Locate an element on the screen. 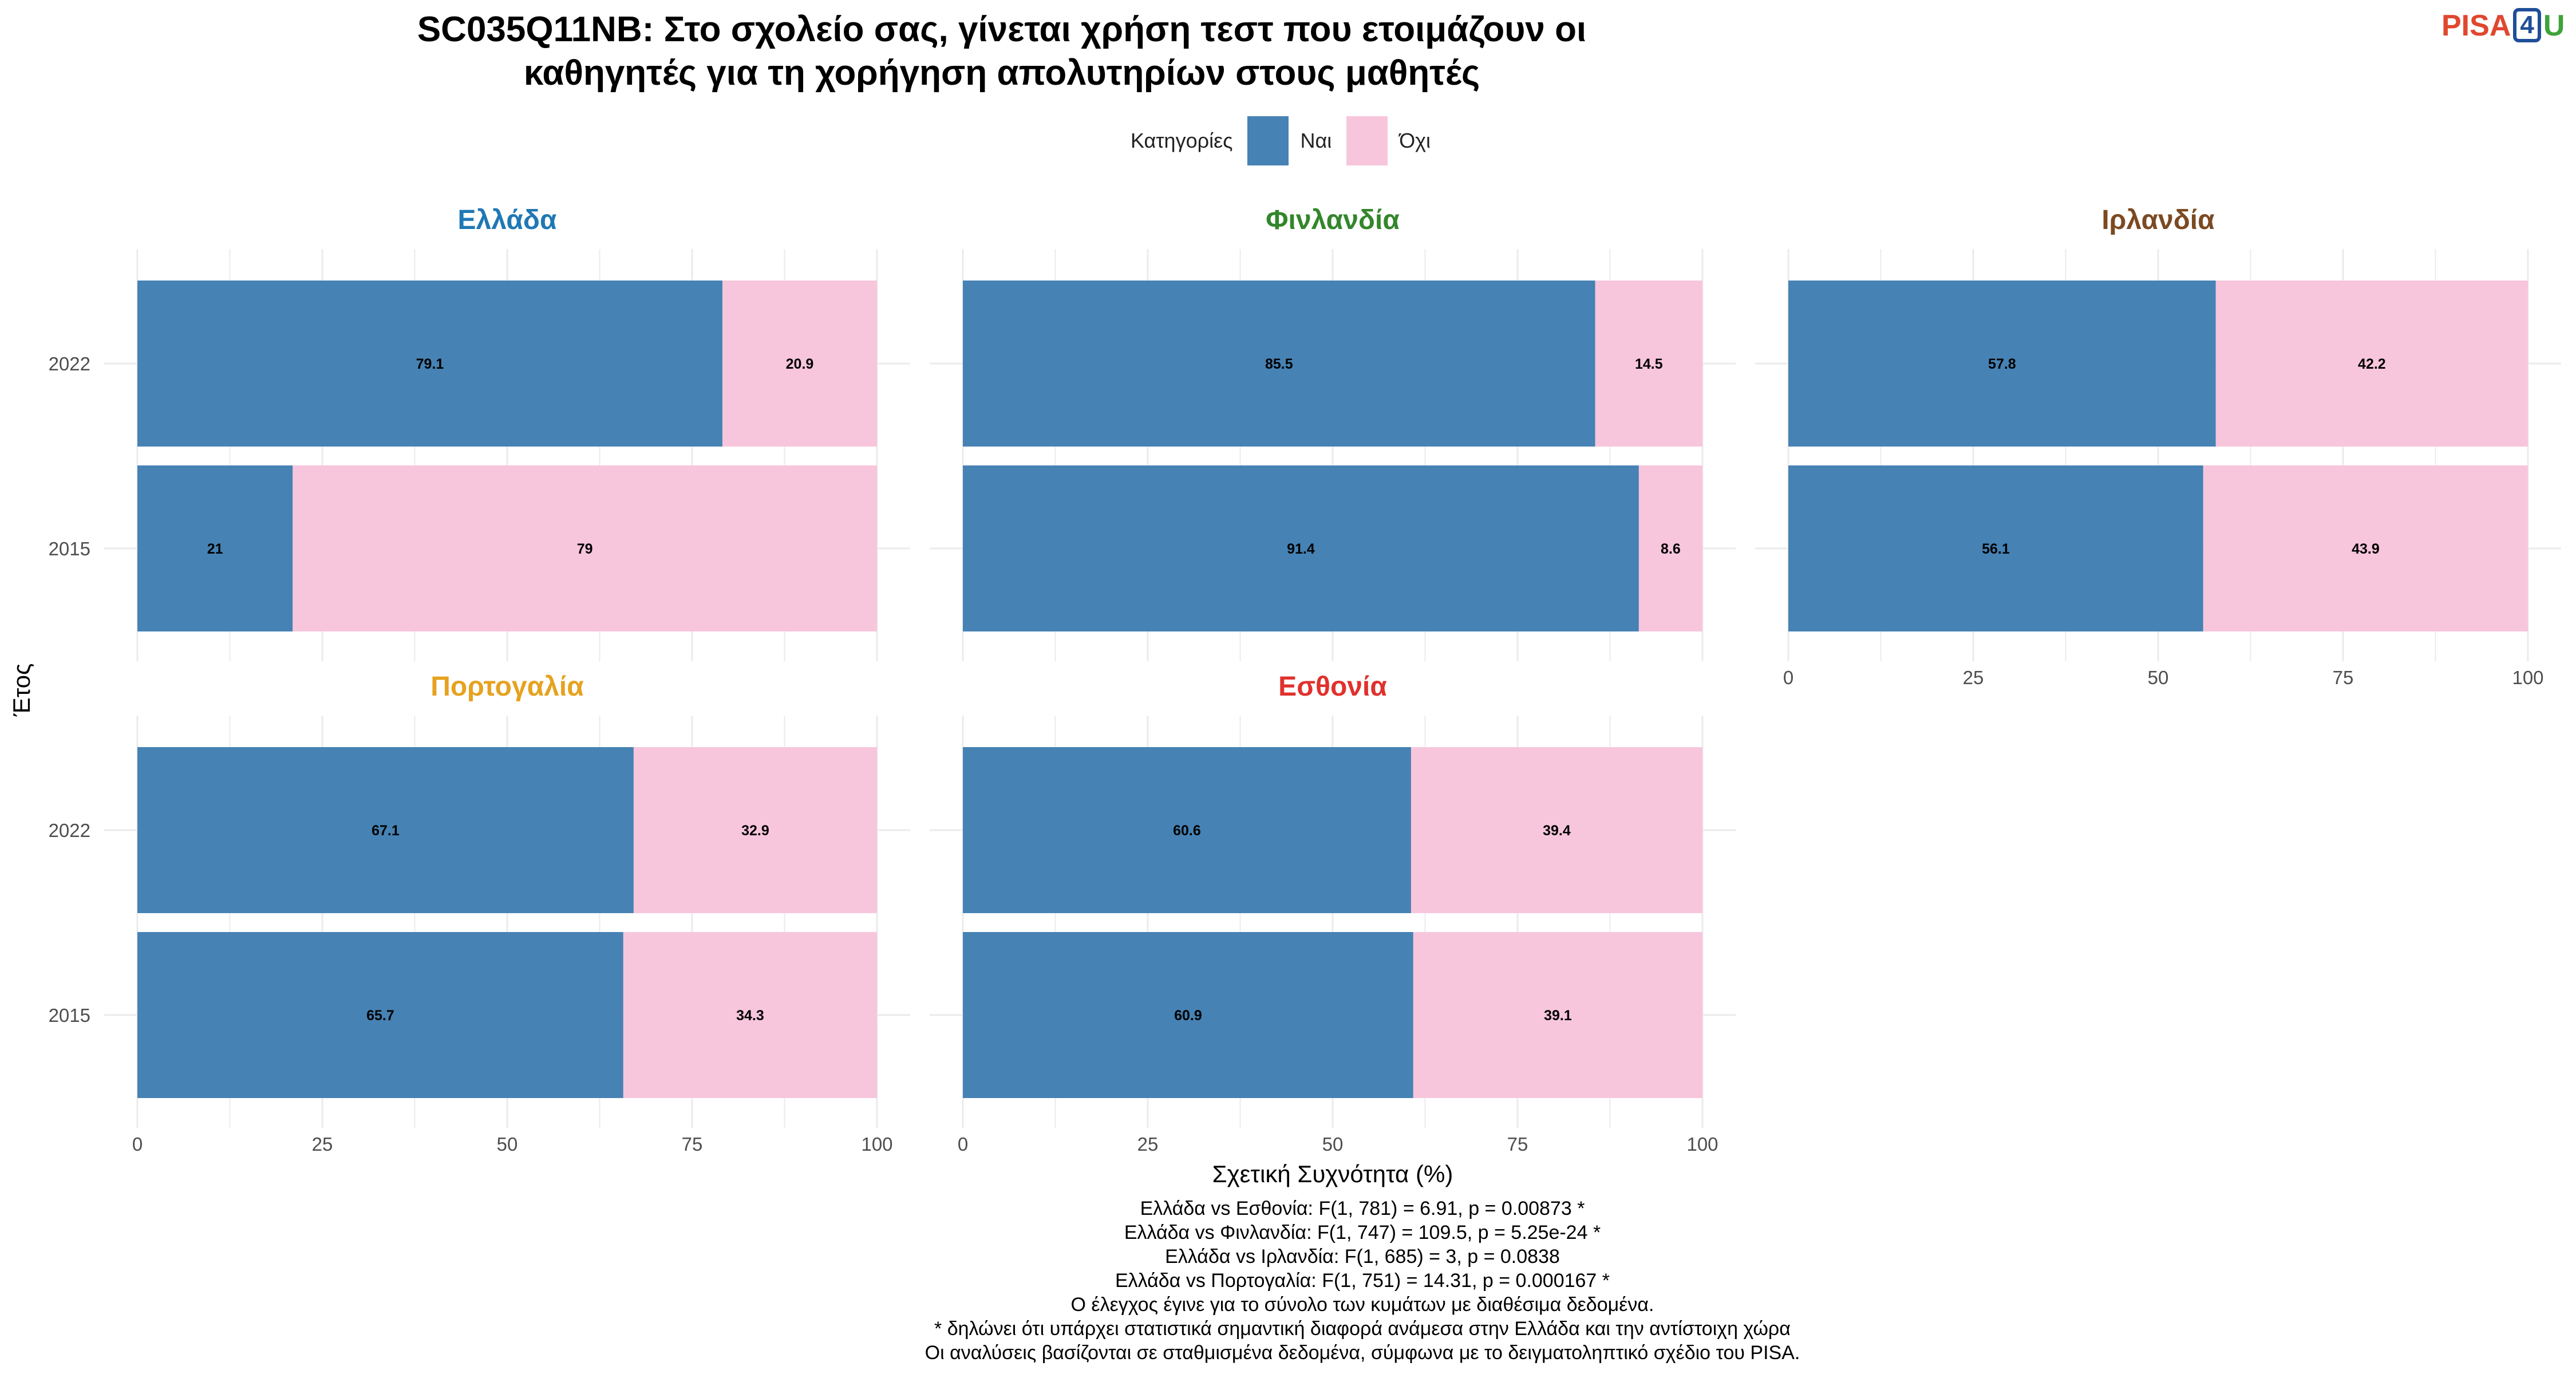 This screenshot has width=2576, height=1374. data-label: 39.4 is located at coordinates (1557, 831).